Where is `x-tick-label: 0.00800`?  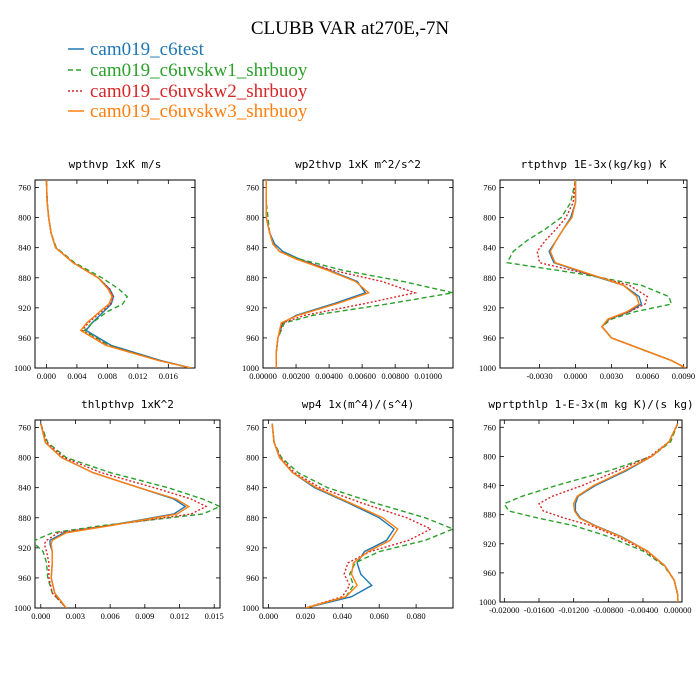
x-tick-label: 0.00800 is located at coordinates (395, 376).